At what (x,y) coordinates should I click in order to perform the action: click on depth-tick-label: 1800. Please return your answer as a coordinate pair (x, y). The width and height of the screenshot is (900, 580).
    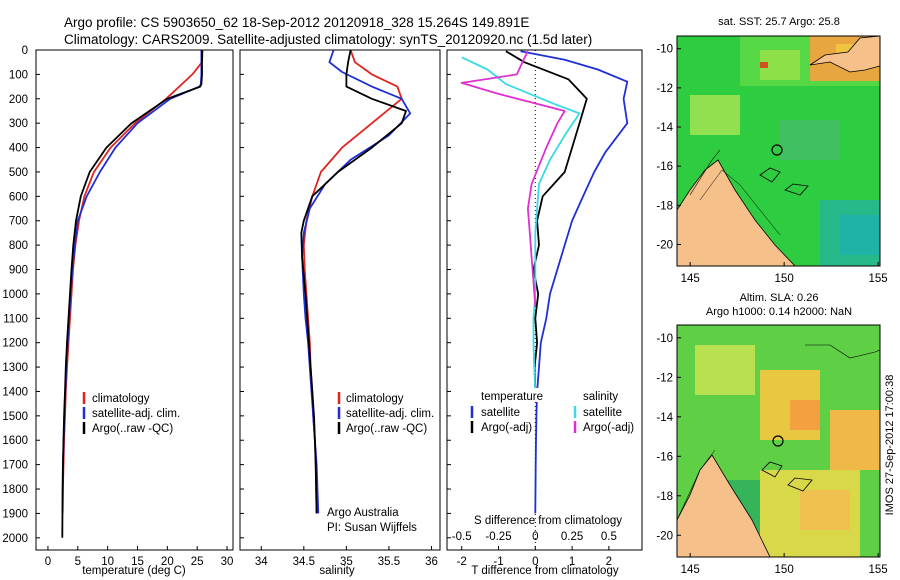
    Looking at the image, I should click on (15, 490).